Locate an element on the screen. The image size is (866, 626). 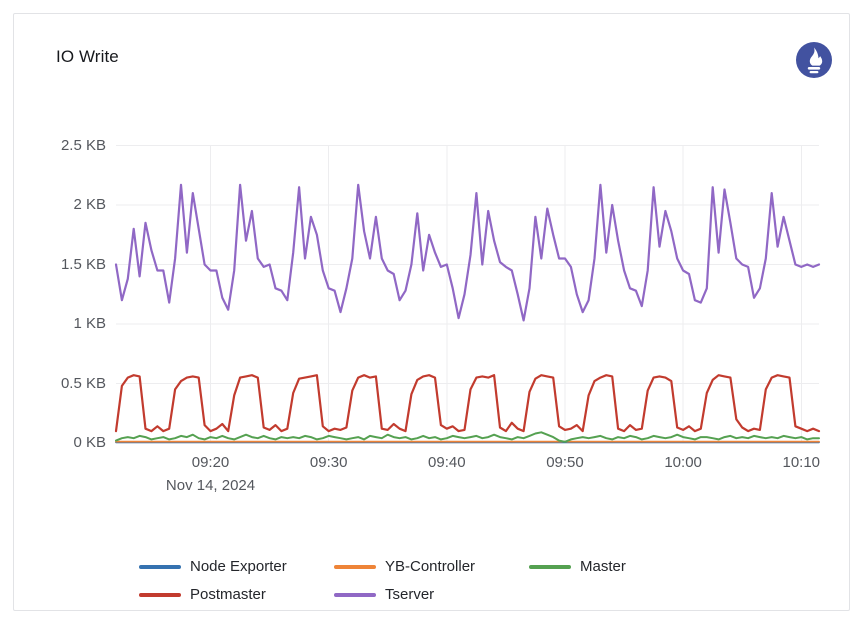
legend-item-yb-controller: YB-Controller is located at coordinates (431, 566).